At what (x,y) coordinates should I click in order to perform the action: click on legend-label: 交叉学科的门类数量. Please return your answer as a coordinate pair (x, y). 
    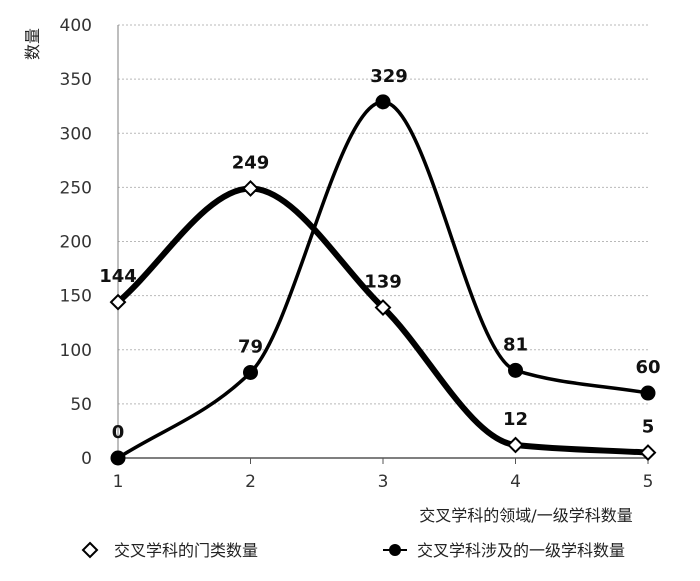
    Looking at the image, I should click on (186, 550).